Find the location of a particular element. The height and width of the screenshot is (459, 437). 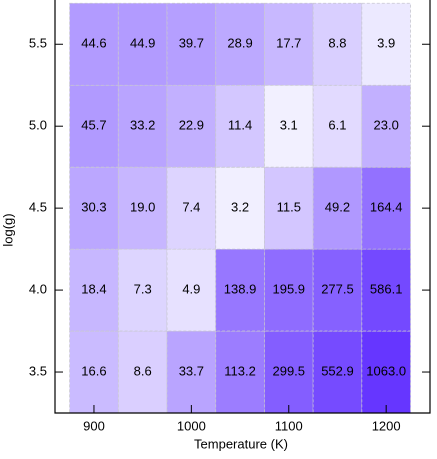

cell-label: 16.6 is located at coordinates (93, 370).